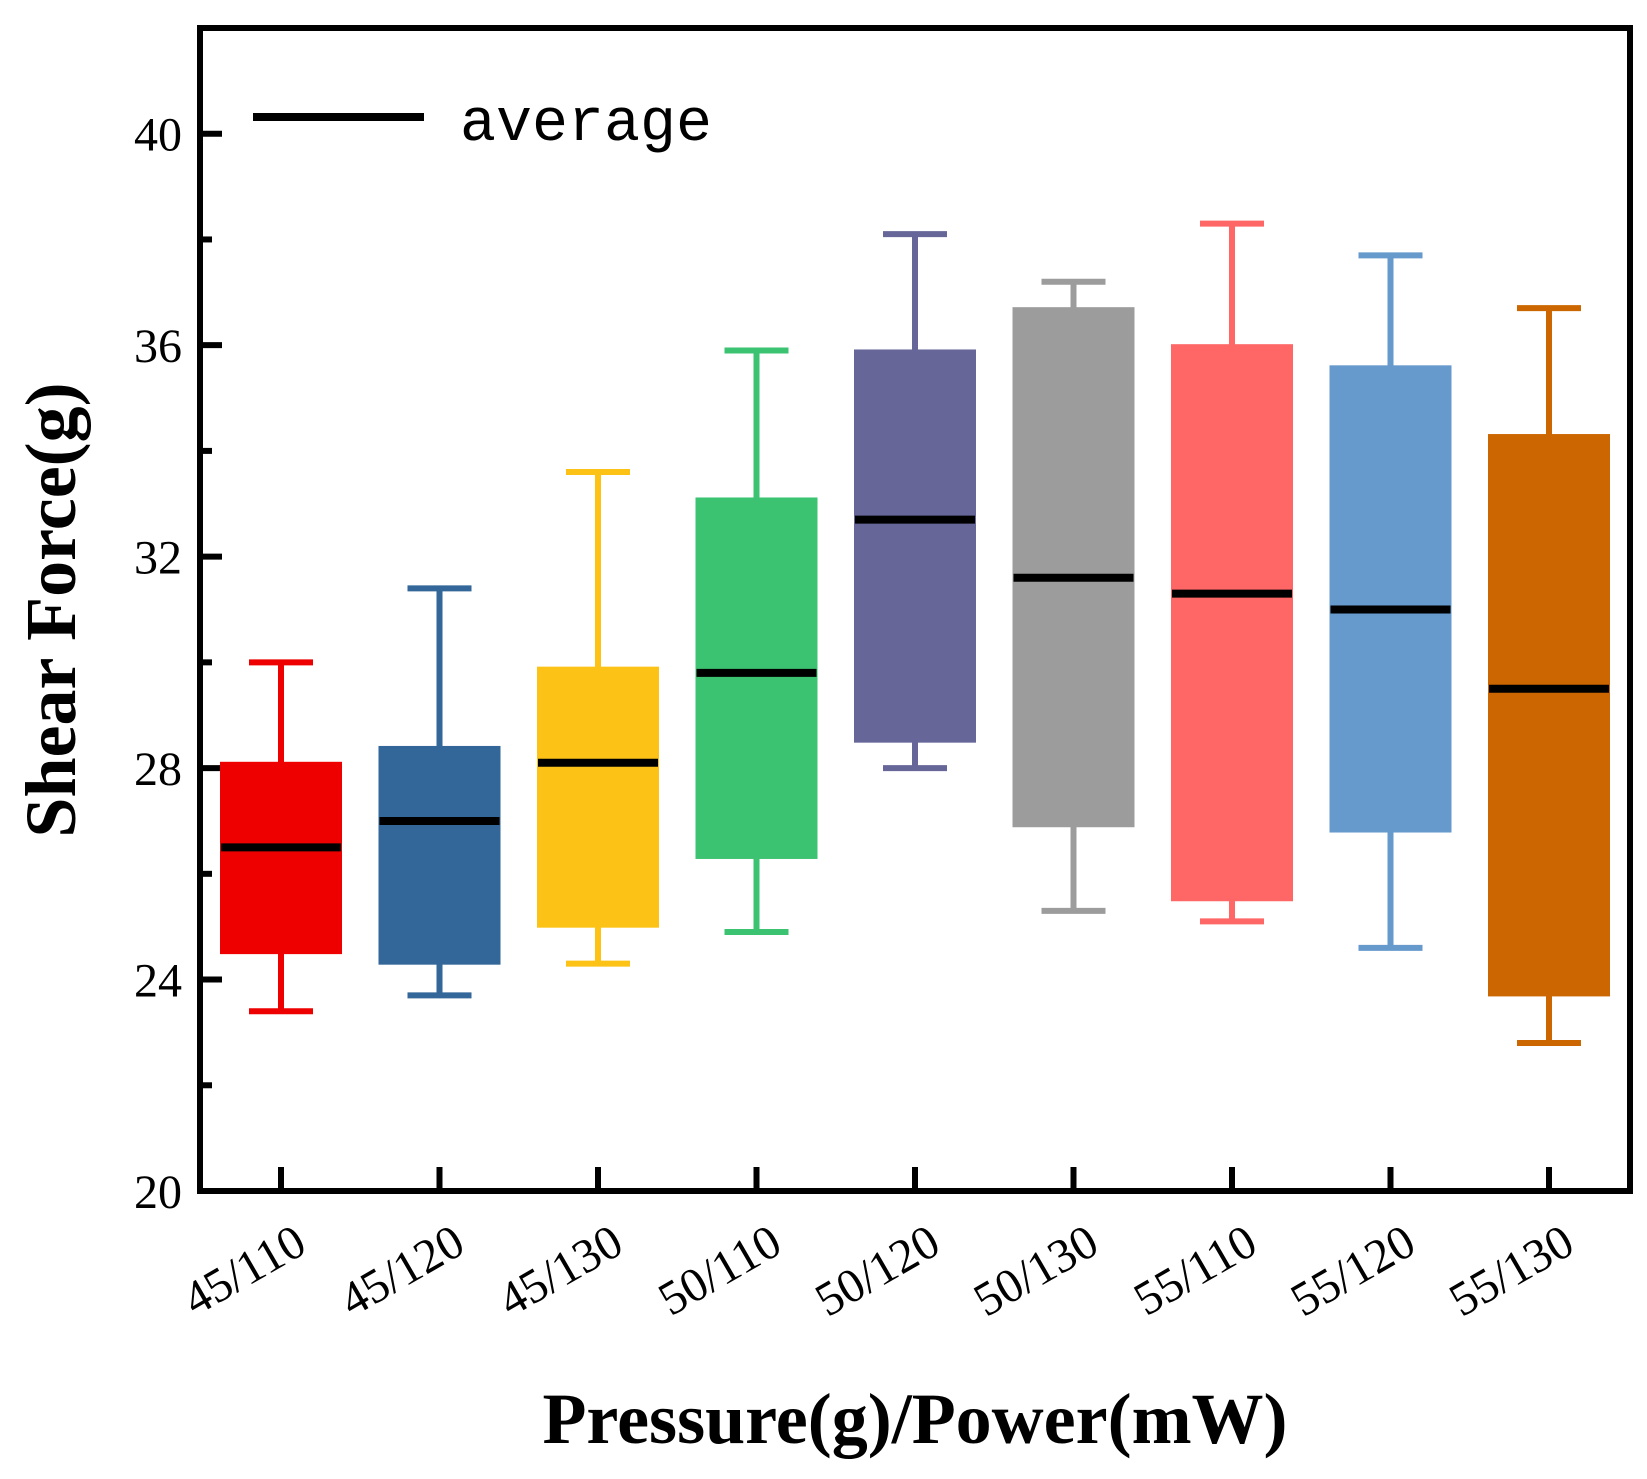 The image size is (1647, 1479). What do you see at coordinates (561, 1271) in the screenshot?
I see `x-tick-label: 45/130` at bounding box center [561, 1271].